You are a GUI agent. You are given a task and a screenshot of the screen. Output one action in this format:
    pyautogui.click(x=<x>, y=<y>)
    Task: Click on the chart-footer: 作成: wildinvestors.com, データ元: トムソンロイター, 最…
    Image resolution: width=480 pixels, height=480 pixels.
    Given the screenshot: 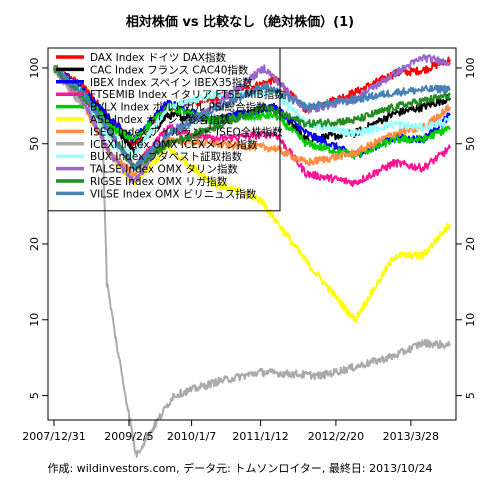 What is the action you would take?
    pyautogui.click(x=240, y=468)
    